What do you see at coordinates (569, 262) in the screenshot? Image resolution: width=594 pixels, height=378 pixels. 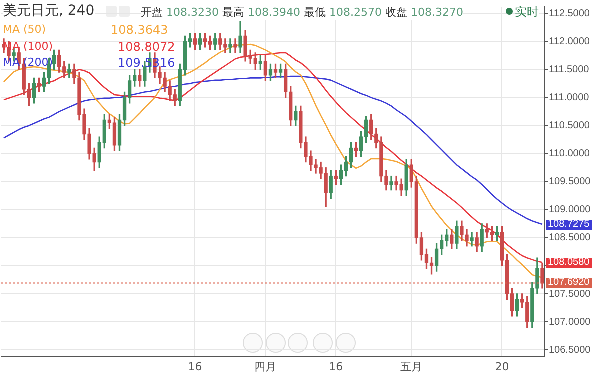 I see `text: 108.0580` at bounding box center [569, 262].